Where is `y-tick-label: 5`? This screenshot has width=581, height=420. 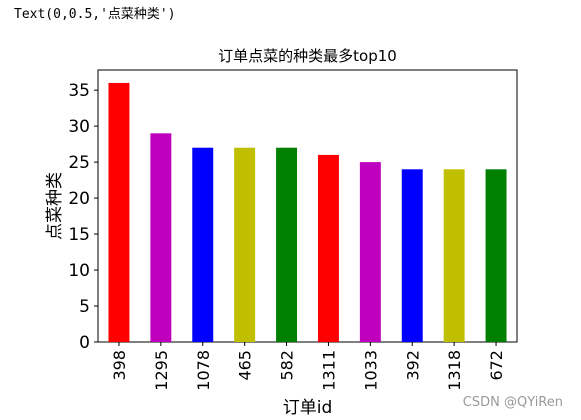 y-tick-label: 5 is located at coordinates (84, 307).